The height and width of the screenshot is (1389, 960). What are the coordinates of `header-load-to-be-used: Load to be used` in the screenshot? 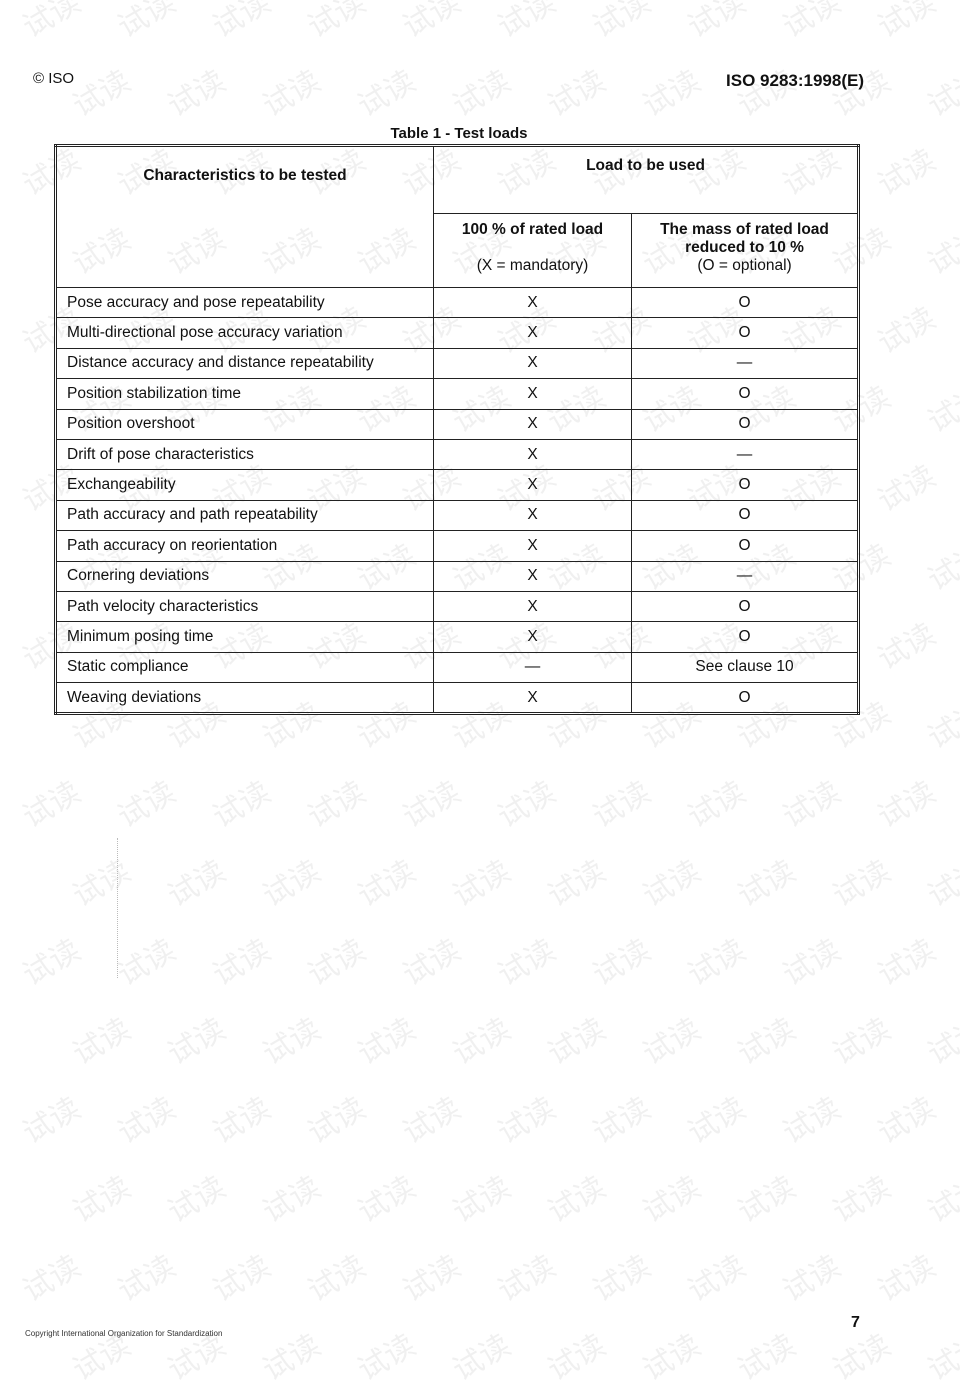 It's located at (646, 179).